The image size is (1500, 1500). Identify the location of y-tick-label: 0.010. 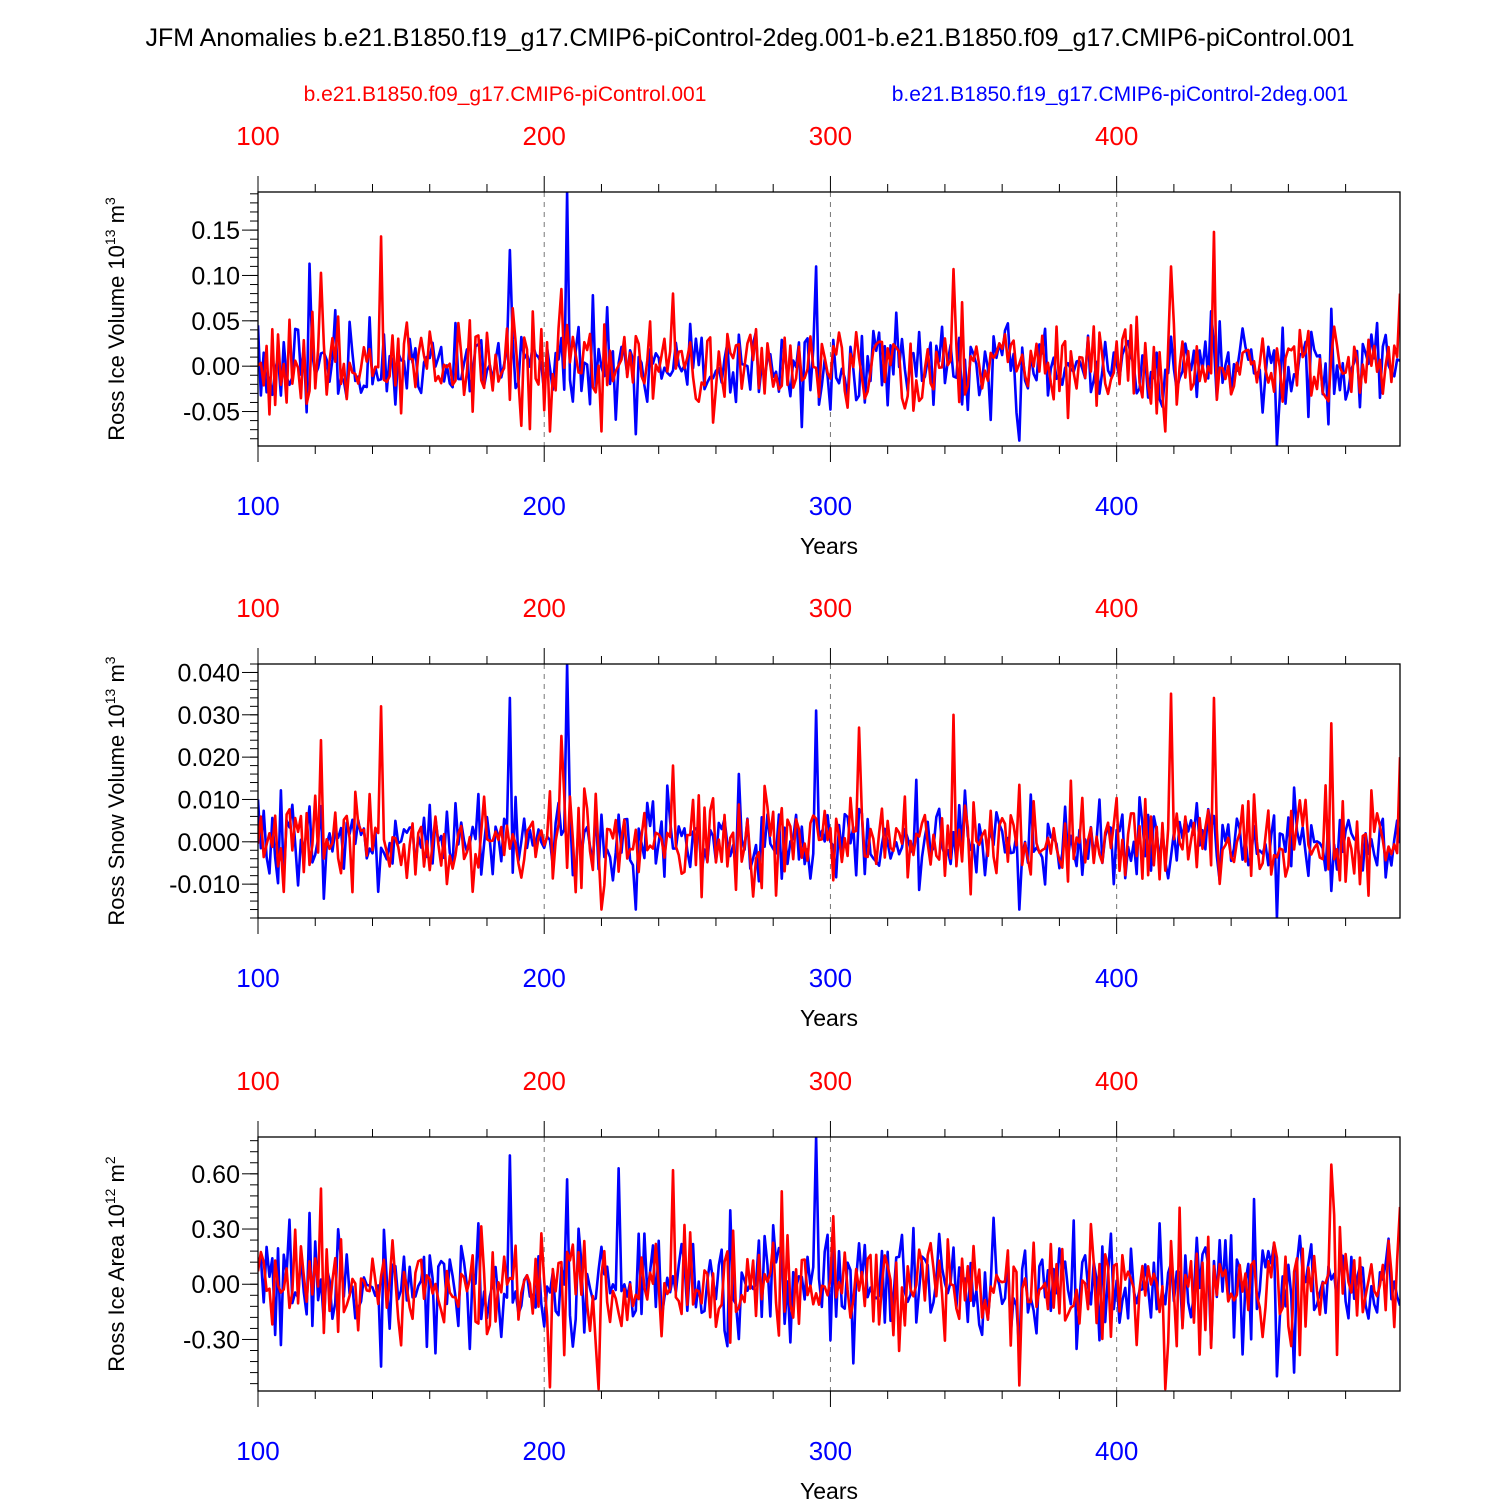
(208, 800).